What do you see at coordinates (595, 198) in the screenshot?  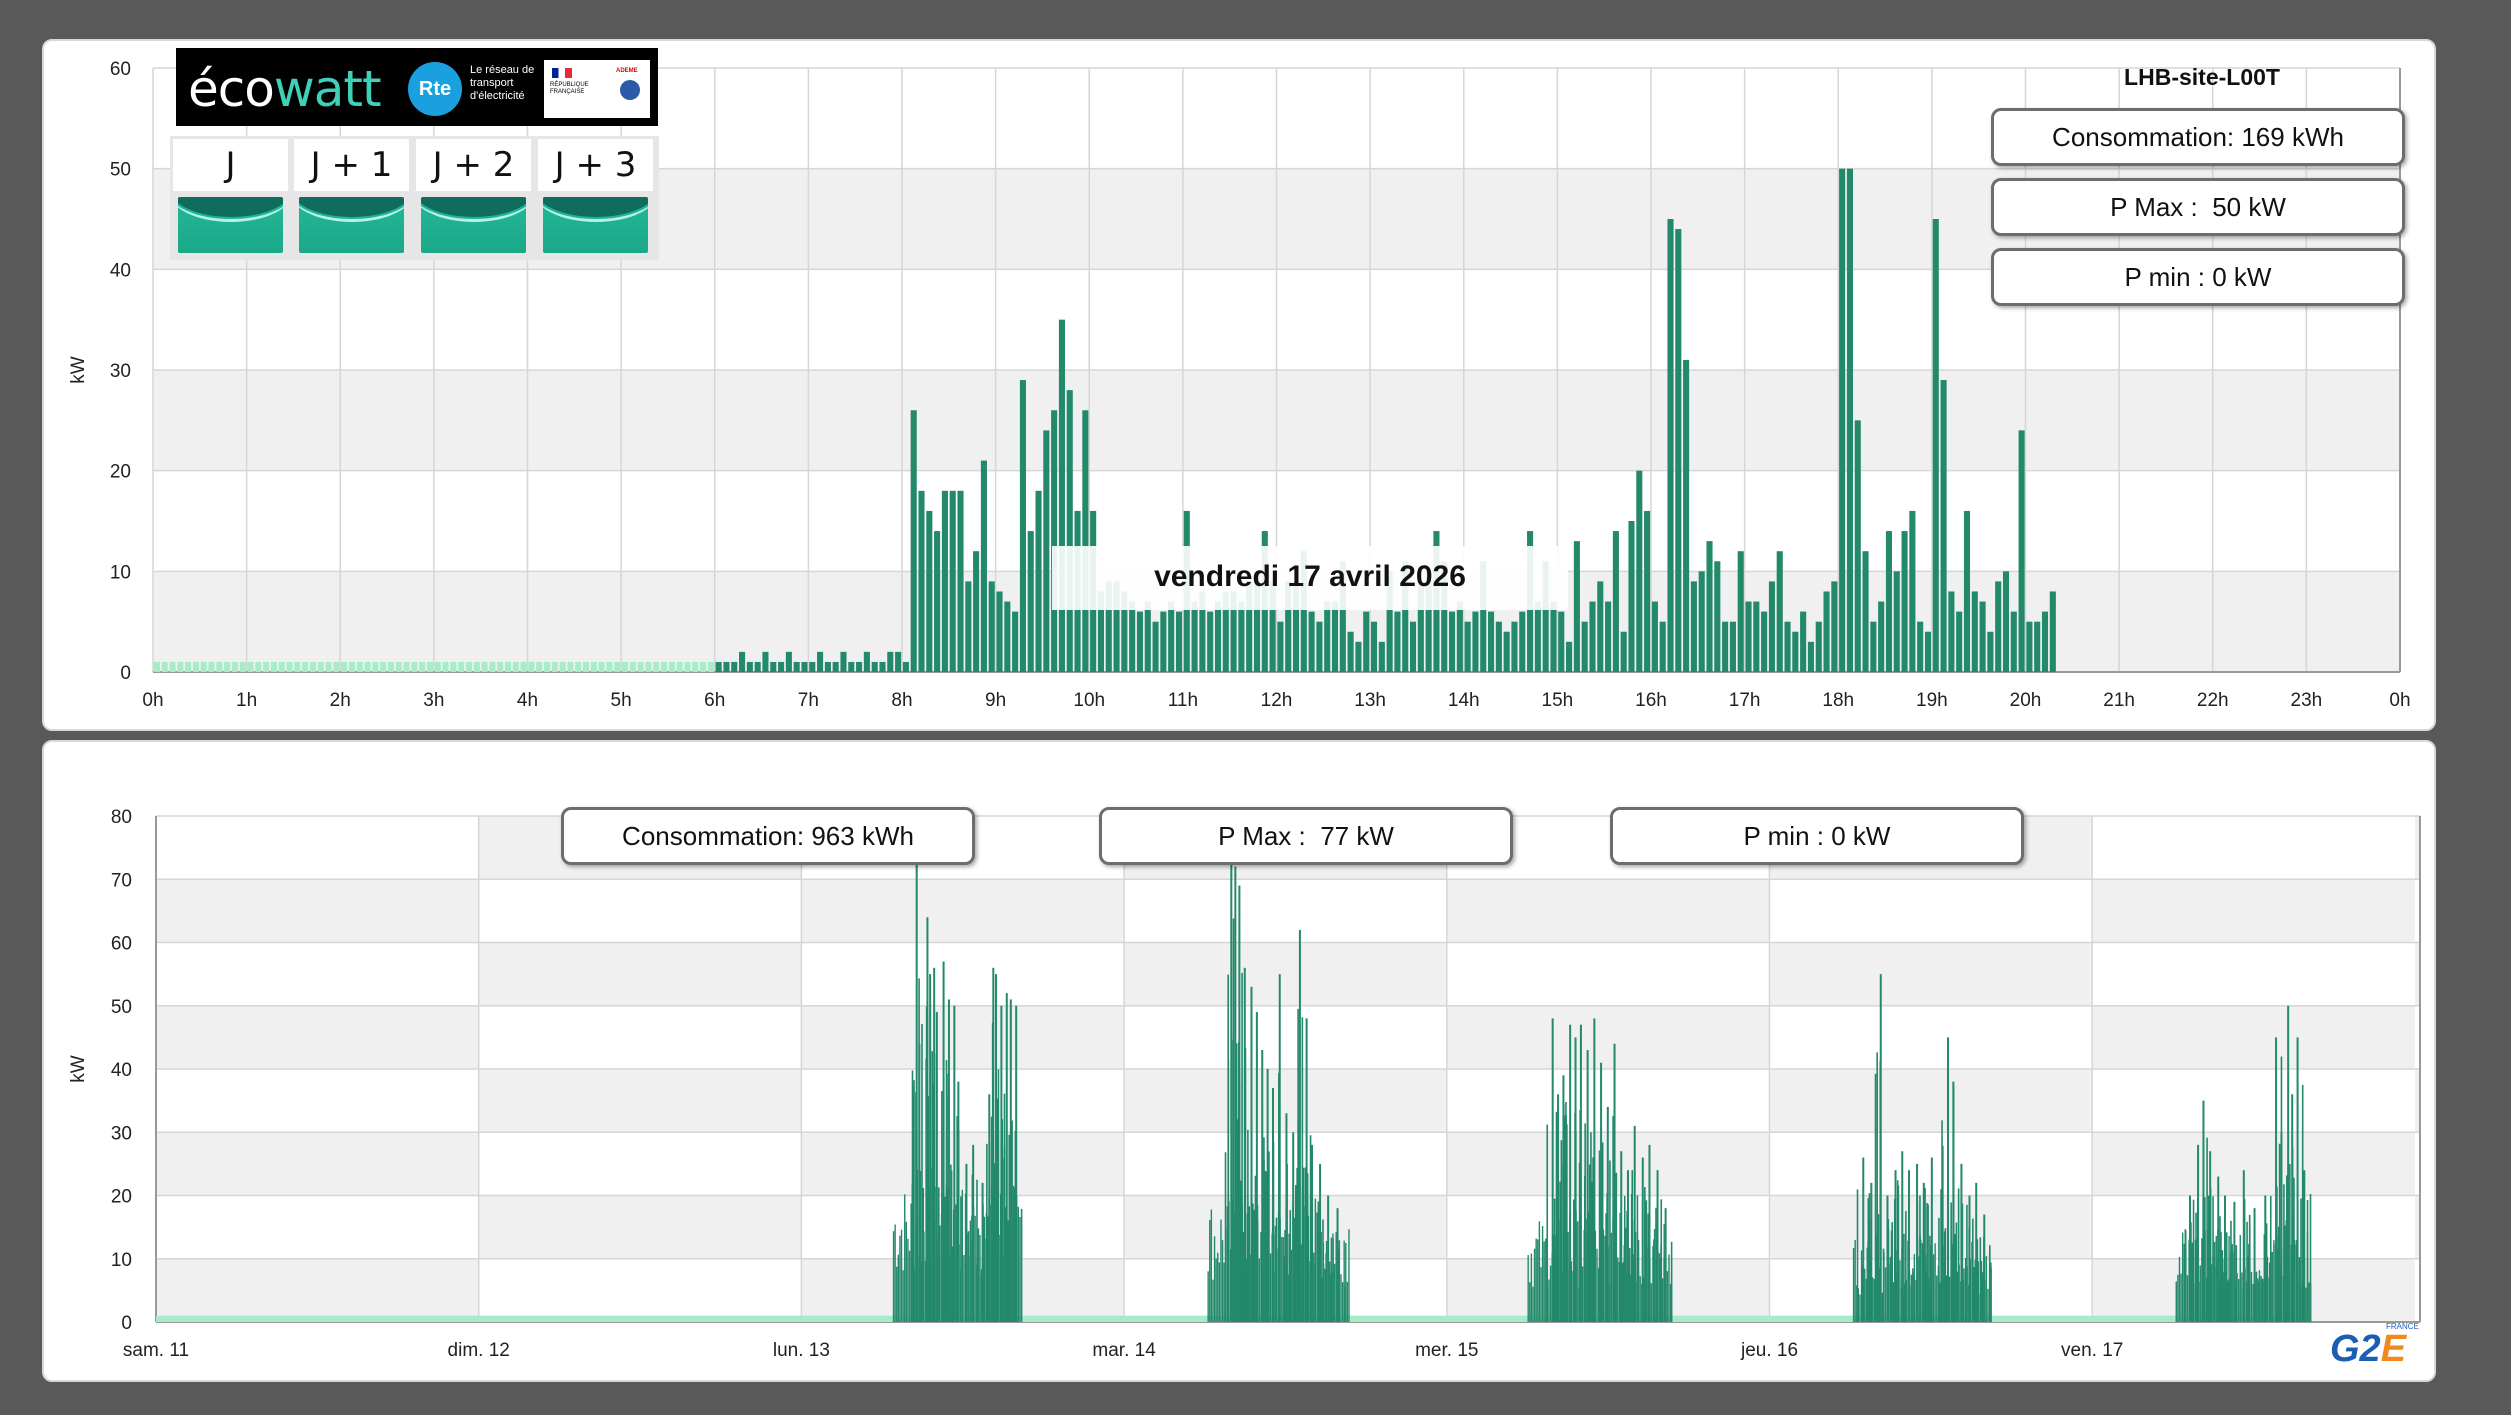 I see `ecowatt-day-j3: J + 3` at bounding box center [595, 198].